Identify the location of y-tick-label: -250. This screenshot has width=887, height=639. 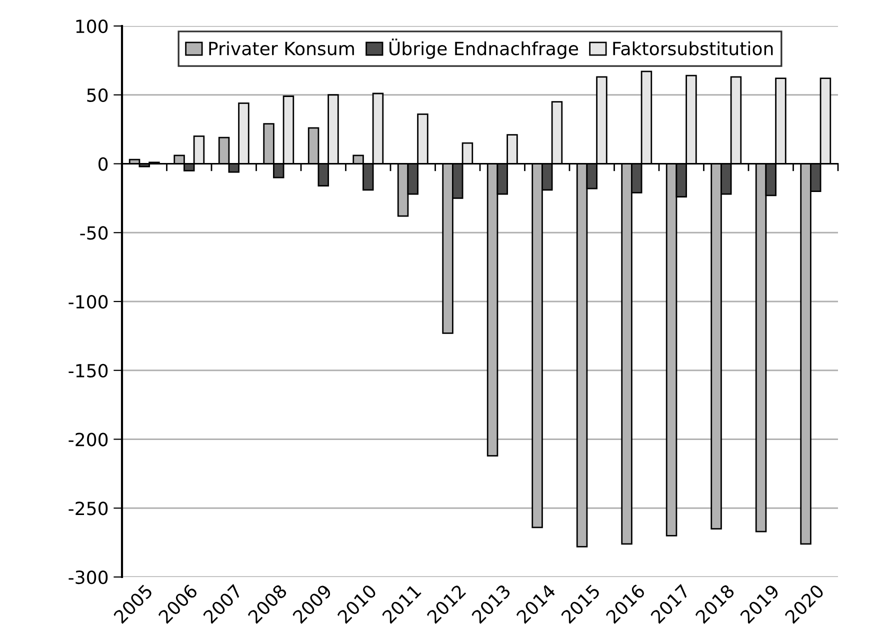
(88, 509).